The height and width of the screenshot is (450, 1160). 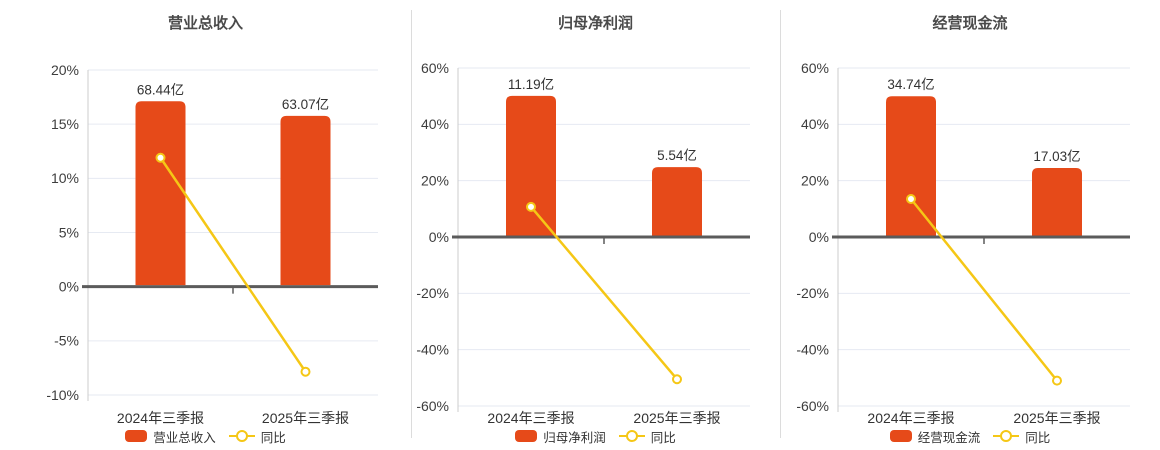 I want to click on y-axis-tick-label: -5%, so click(x=66, y=341).